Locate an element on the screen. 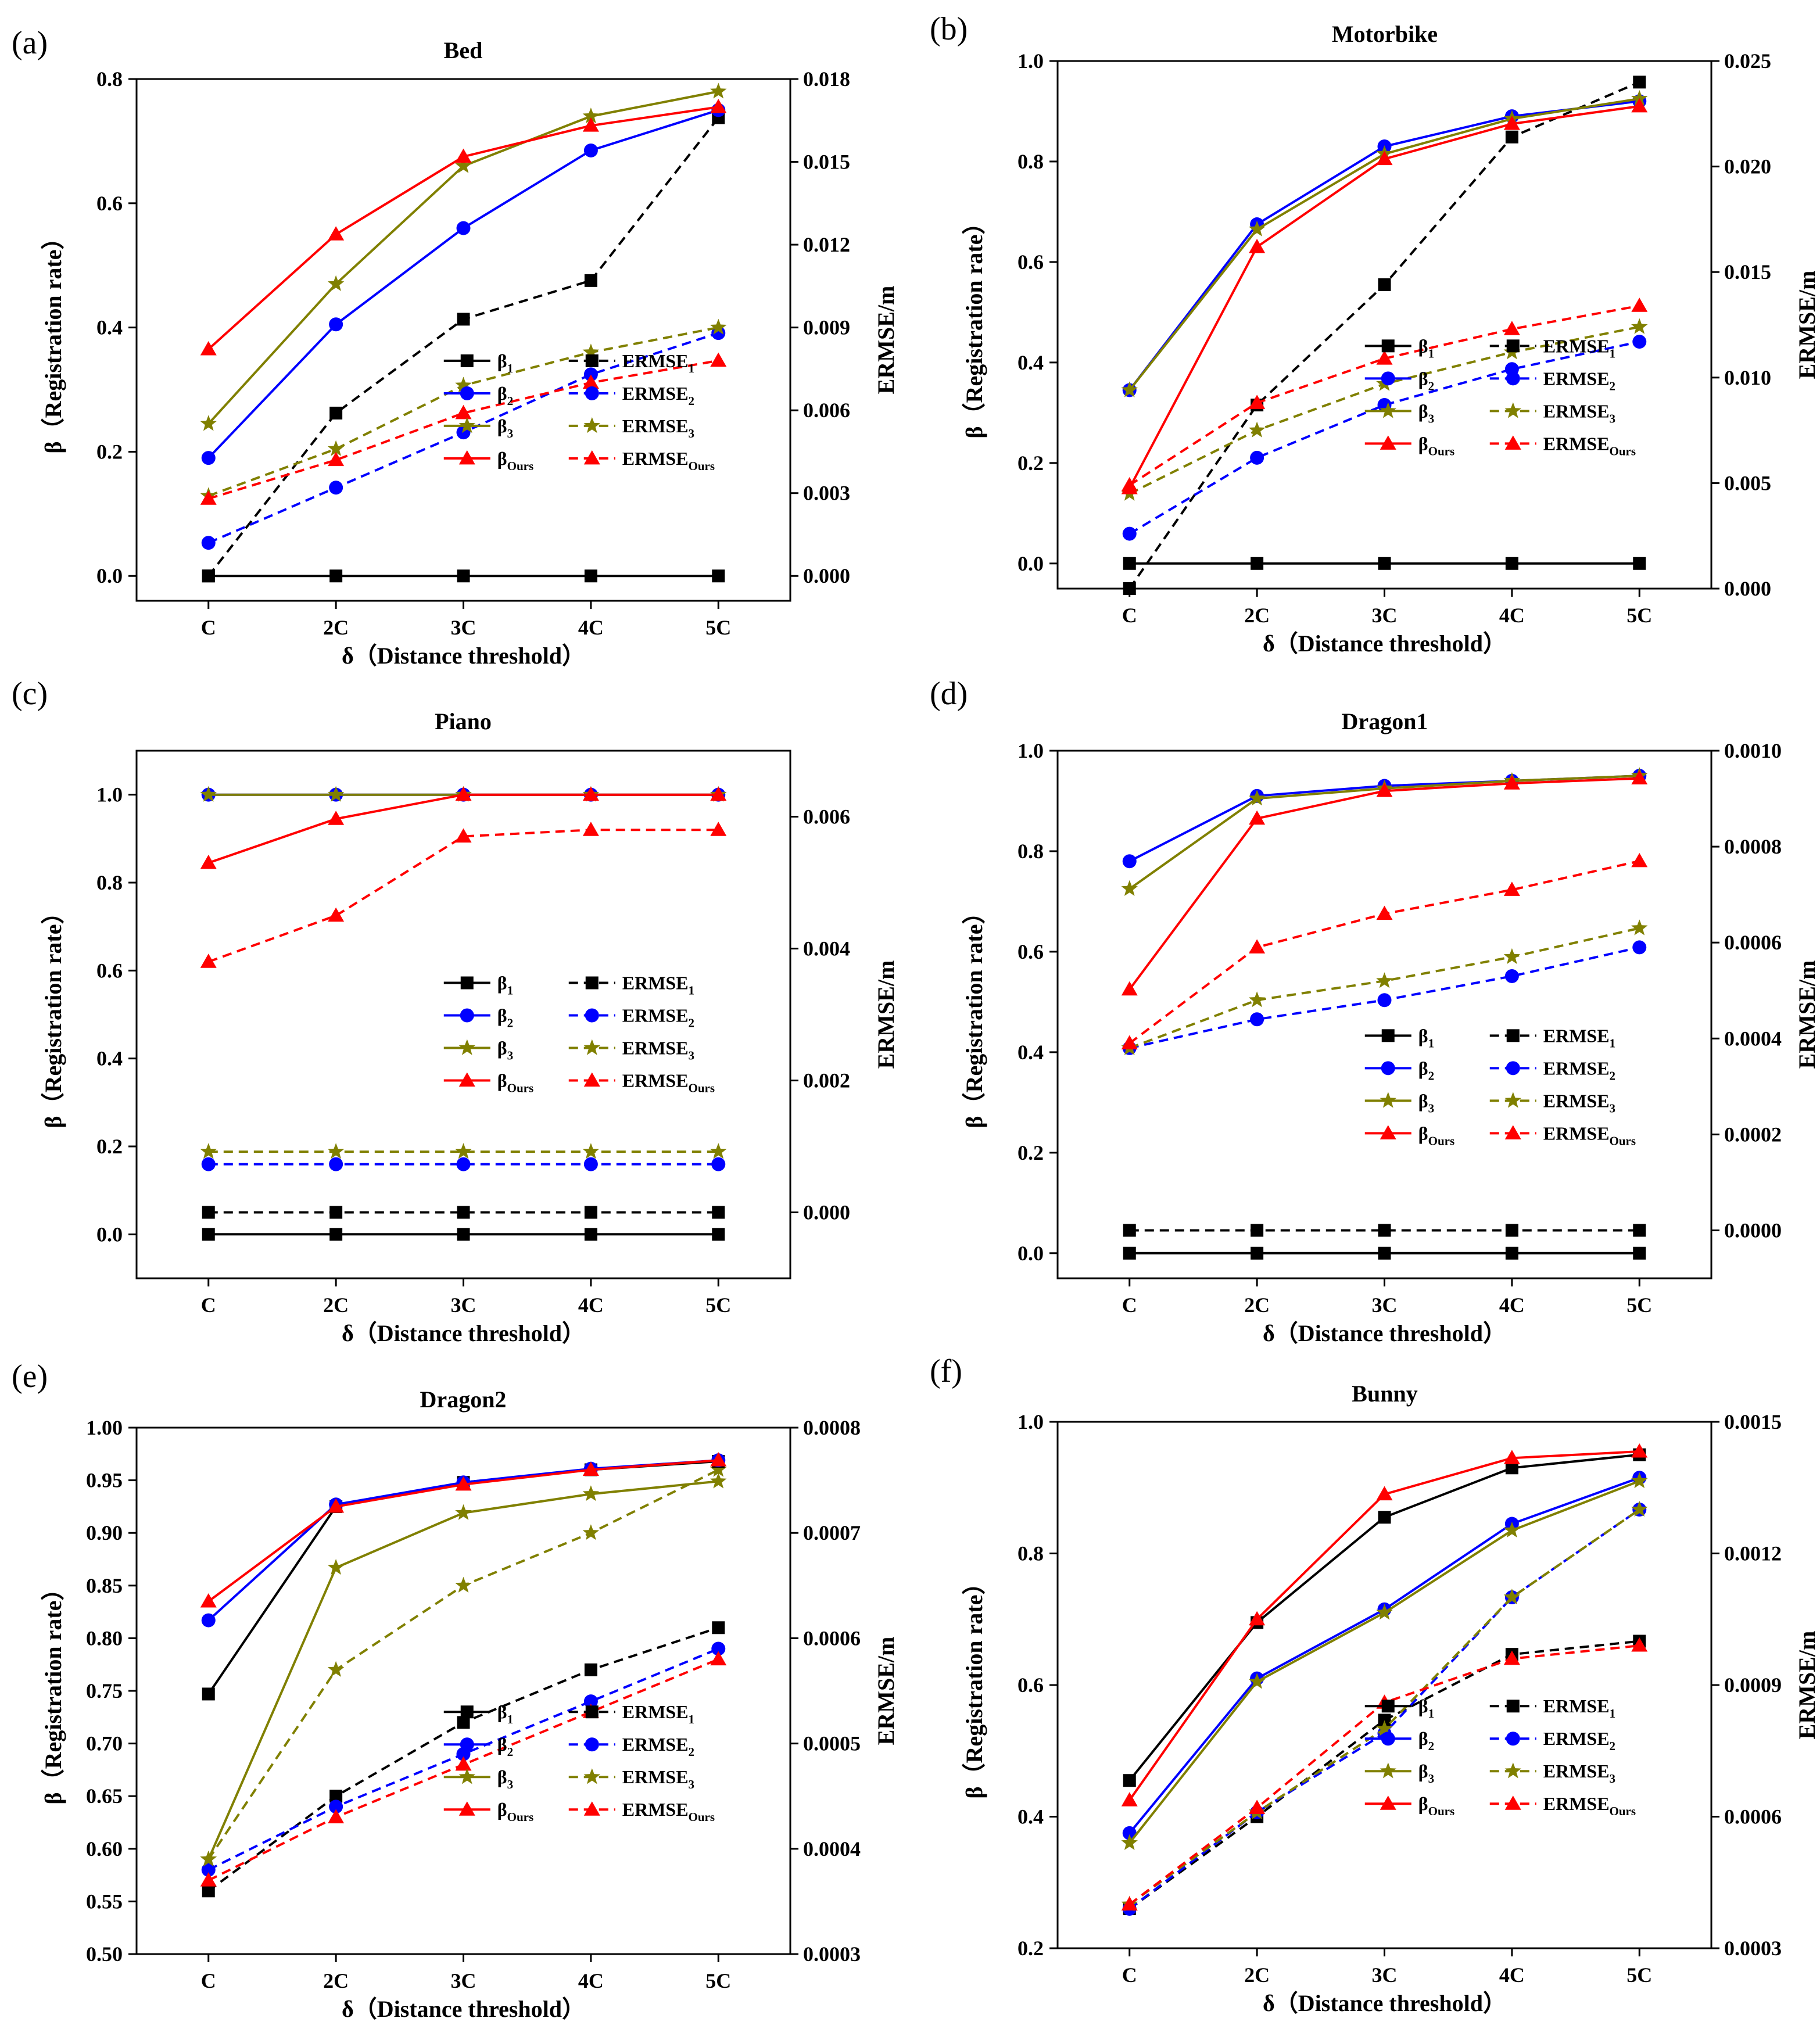 This screenshot has height=2036, width=1820. legend-label: ERMSE1 is located at coordinates (1579, 1037).